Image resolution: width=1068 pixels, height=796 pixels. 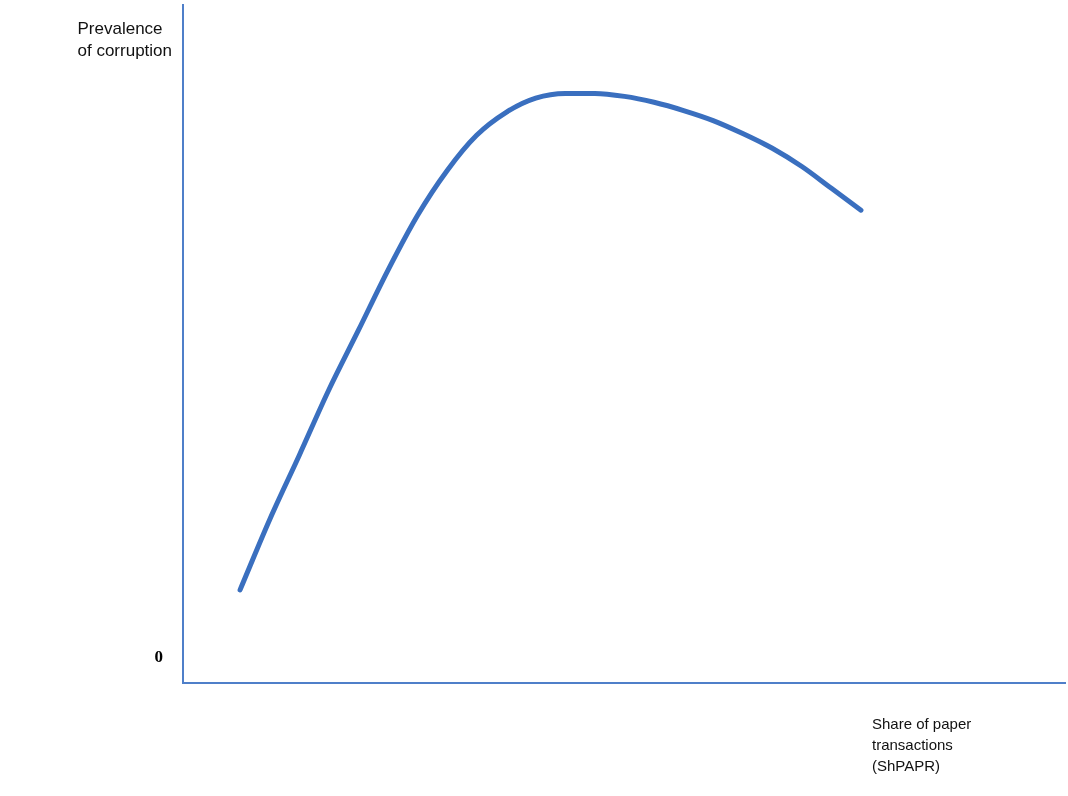 I want to click on y-axis-title: Prevalence of corruption, so click(x=124, y=40).